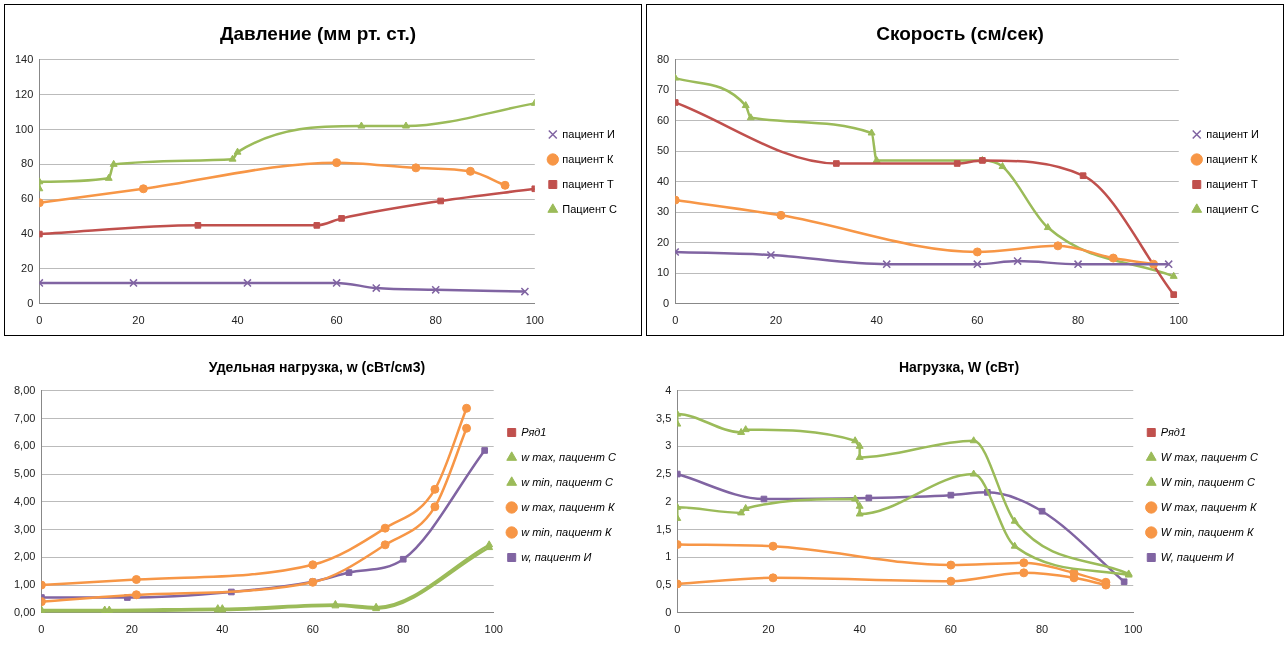 Image resolution: width=1288 pixels, height=652 pixels. What do you see at coordinates (663, 584) in the screenshot?
I see `y-tick-label: 0,5` at bounding box center [663, 584].